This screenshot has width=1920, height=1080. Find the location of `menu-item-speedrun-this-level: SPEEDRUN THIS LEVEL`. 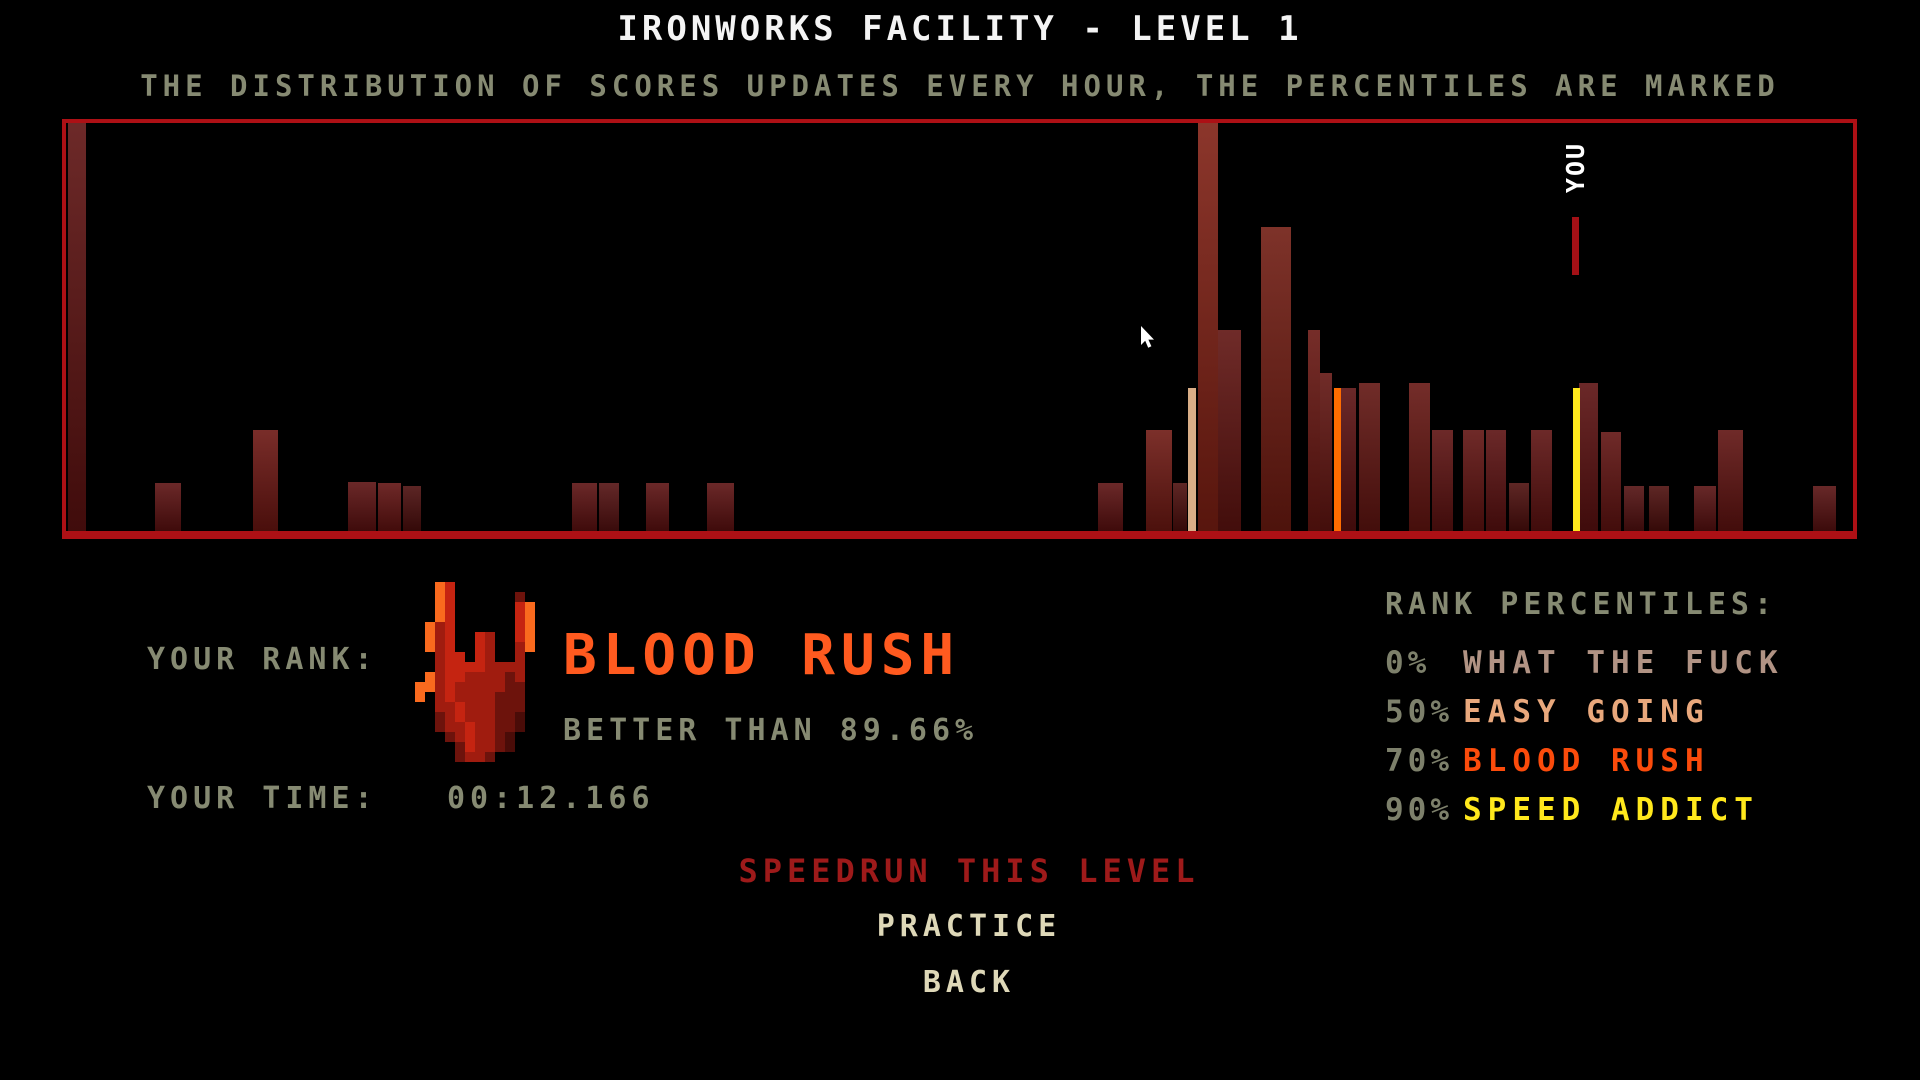

menu-item-speedrun-this-level: SPEEDRUN THIS LEVEL is located at coordinates (969, 871).